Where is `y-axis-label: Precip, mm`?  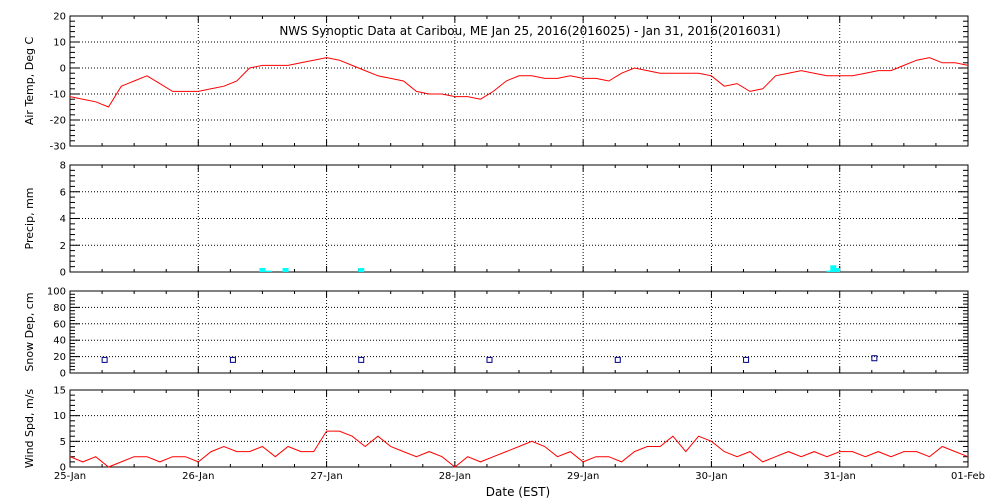
y-axis-label: Precip, mm is located at coordinates (29, 219).